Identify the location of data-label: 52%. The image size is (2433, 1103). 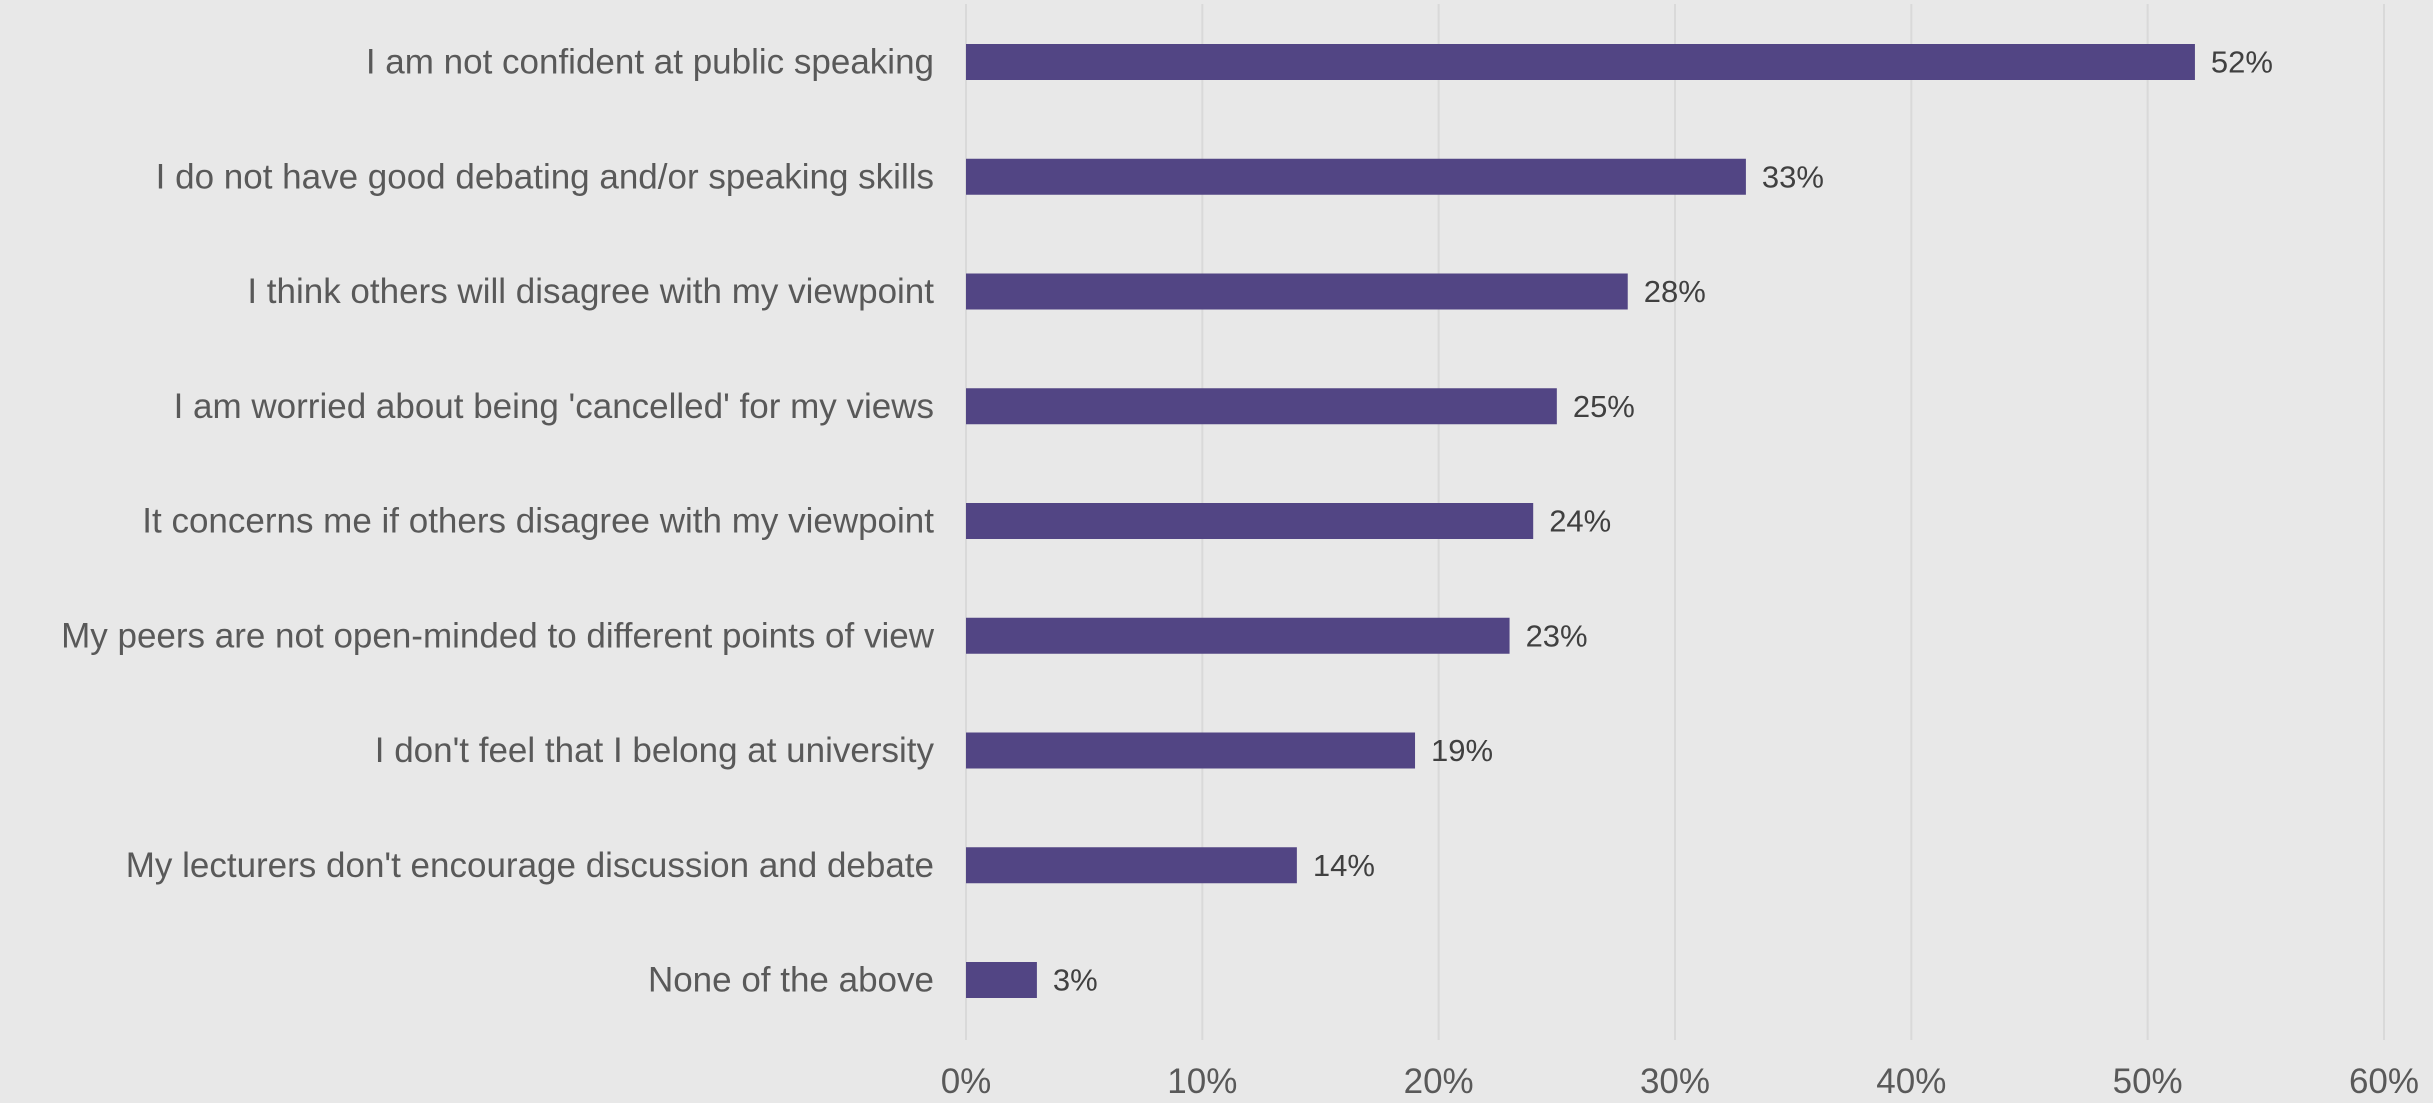
(2242, 62).